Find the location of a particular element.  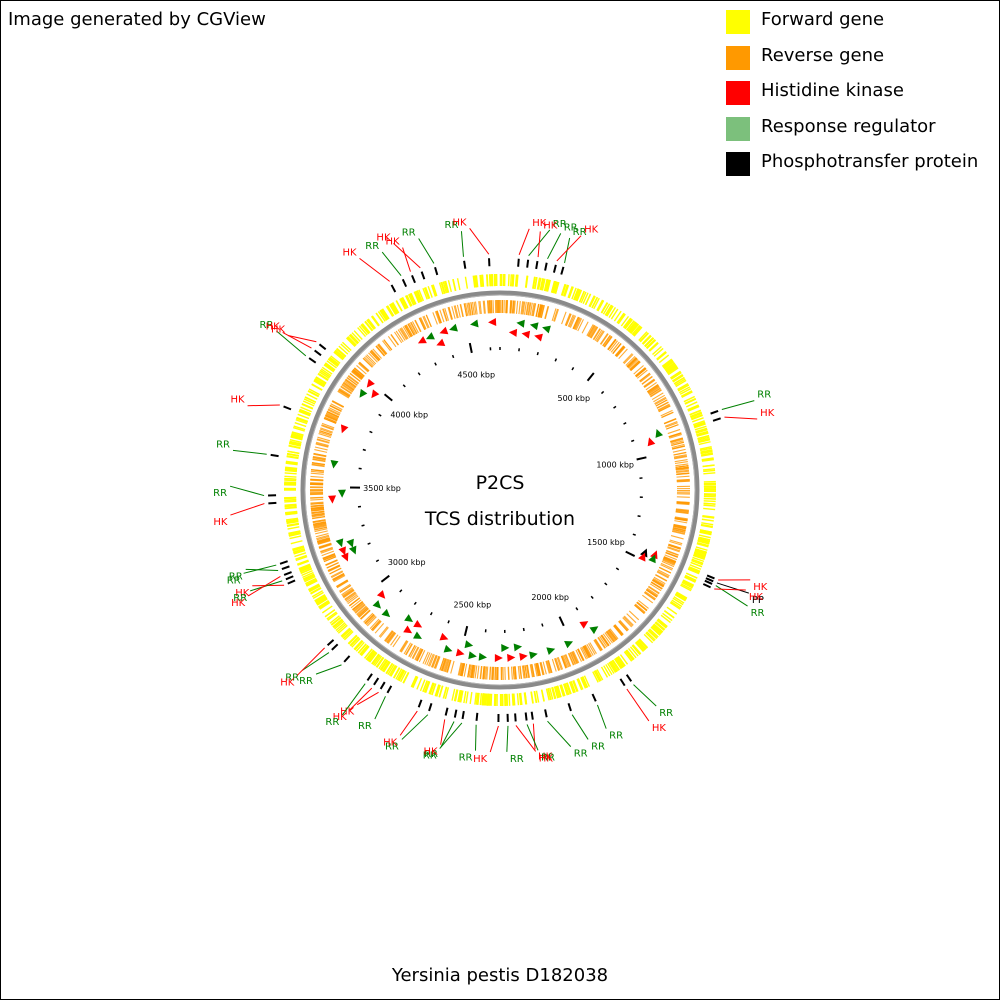

tcs-marker-hk is located at coordinates (441, 342).